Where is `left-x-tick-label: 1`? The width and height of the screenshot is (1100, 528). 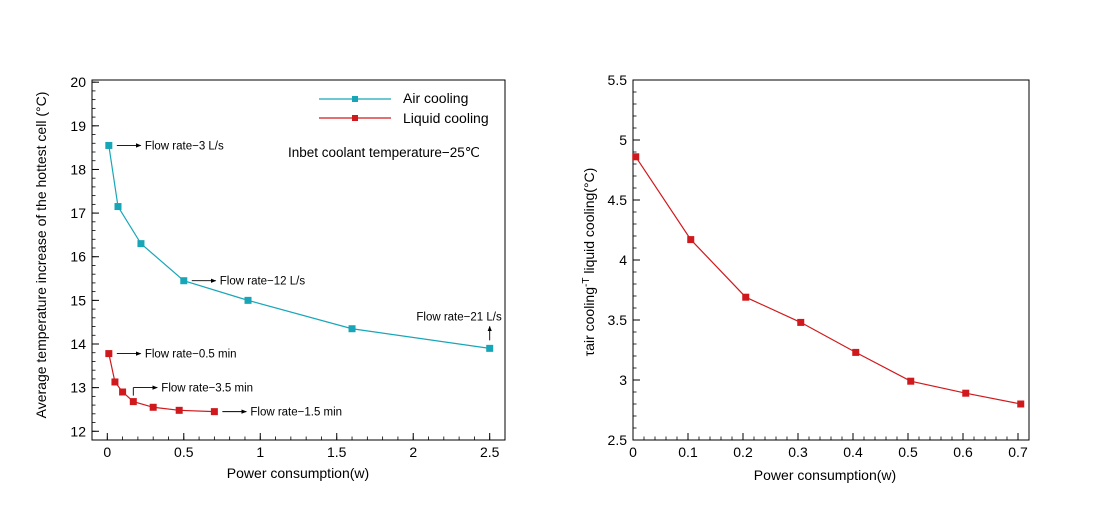
left-x-tick-label: 1 is located at coordinates (260, 452).